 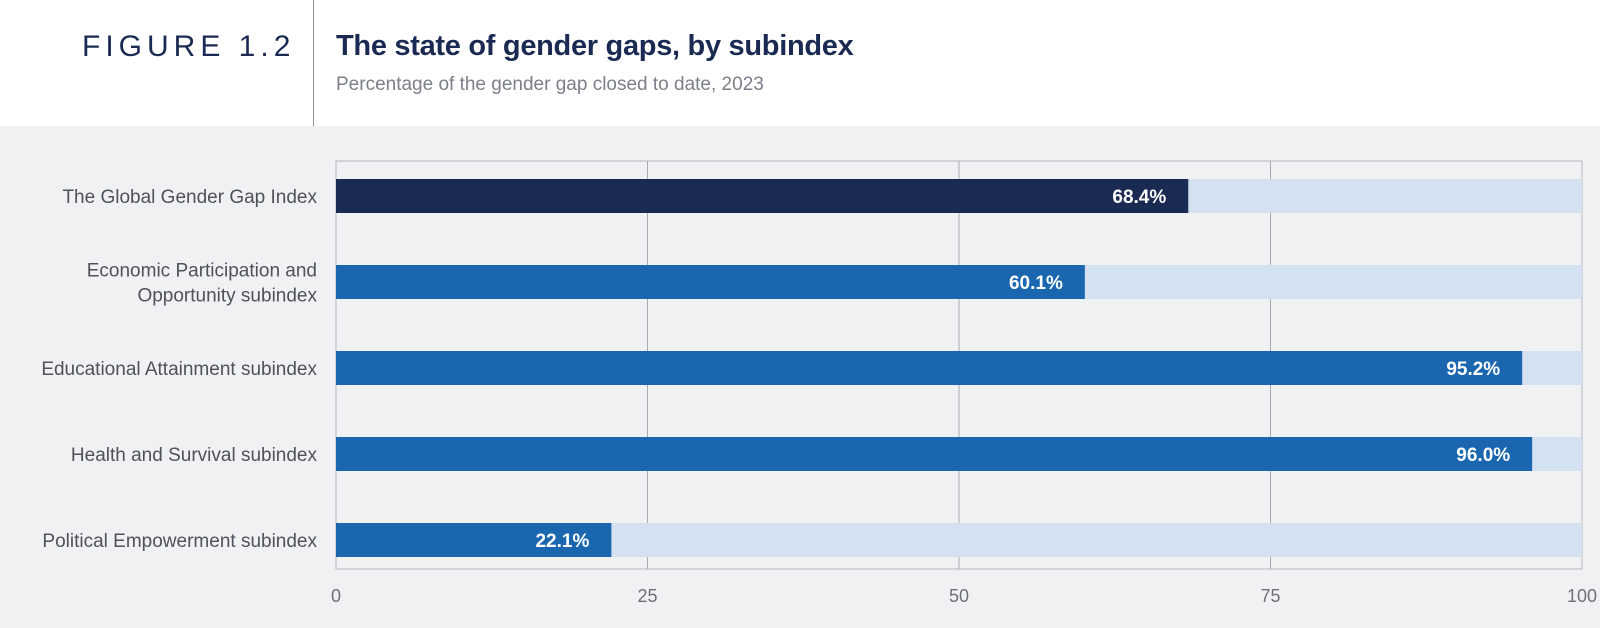 I want to click on data-label-1: 60.1%, so click(x=1036, y=283).